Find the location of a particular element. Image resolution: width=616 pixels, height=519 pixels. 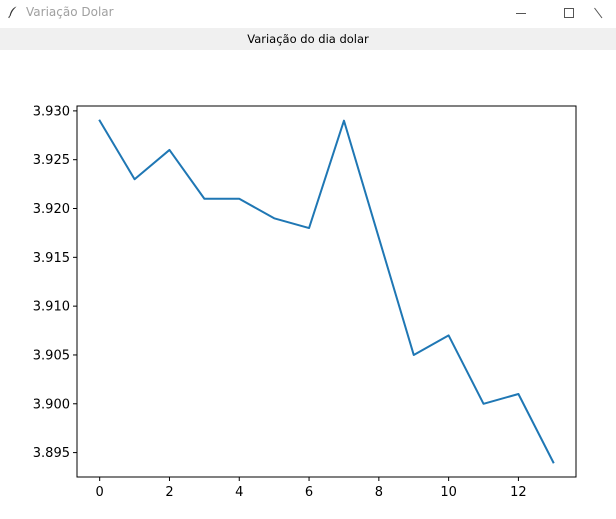

y-tick-label: 3.925 is located at coordinates (51, 160).